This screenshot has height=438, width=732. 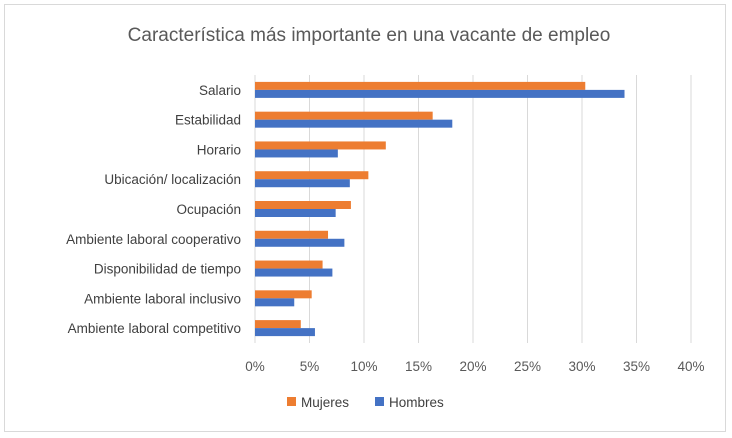 I want to click on category-label: Horario, so click(x=219, y=149).